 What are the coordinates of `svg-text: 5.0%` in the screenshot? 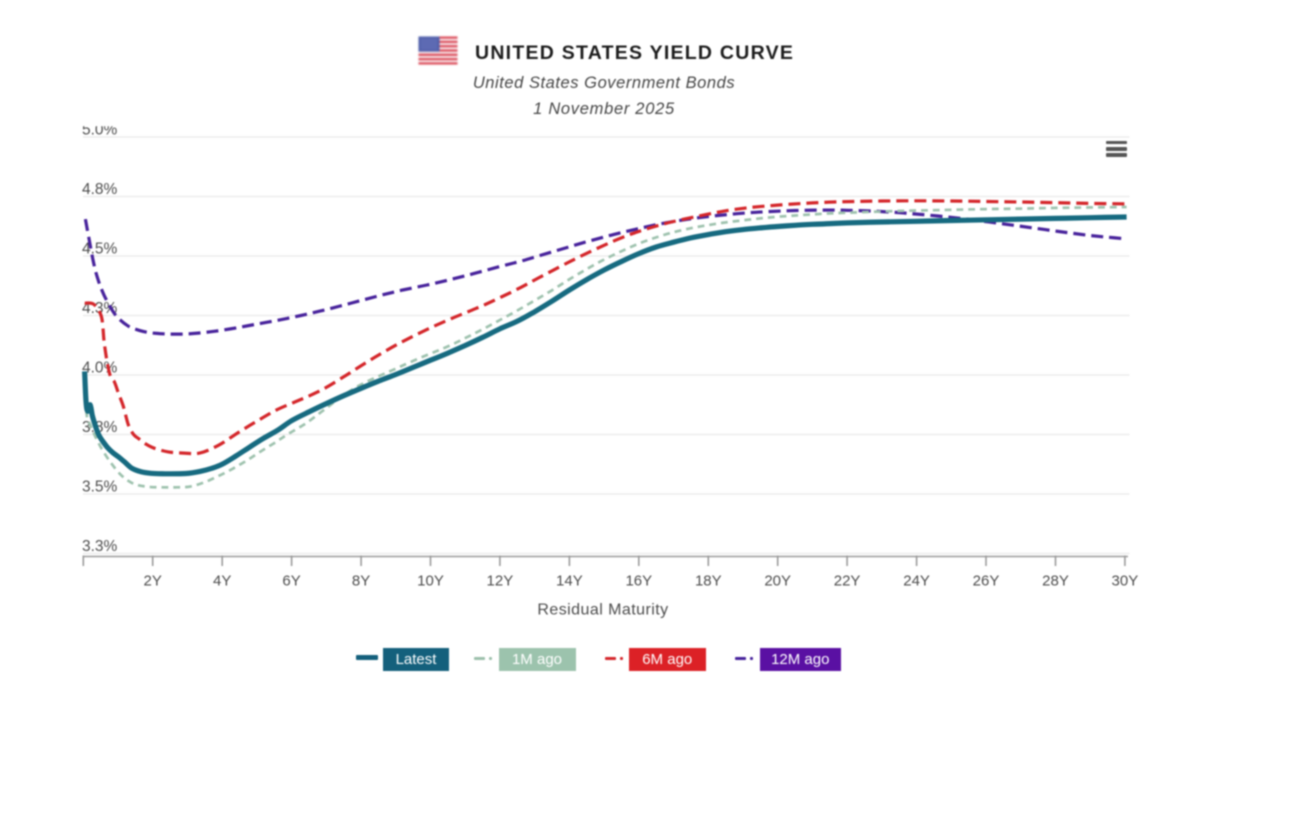 It's located at (100, 130).